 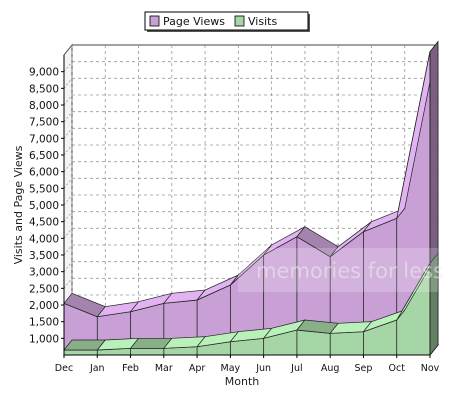 What do you see at coordinates (296, 368) in the screenshot?
I see `x-tick-label: Jul` at bounding box center [296, 368].